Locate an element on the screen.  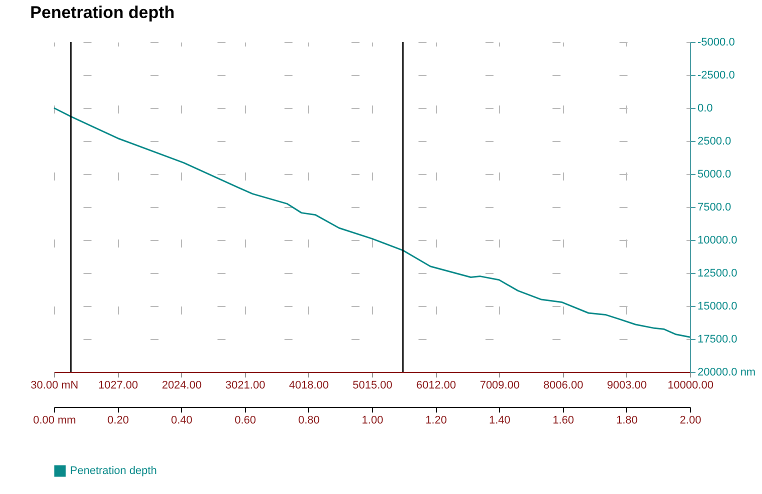
x-tick-label: 30.00 mN is located at coordinates (54, 386).